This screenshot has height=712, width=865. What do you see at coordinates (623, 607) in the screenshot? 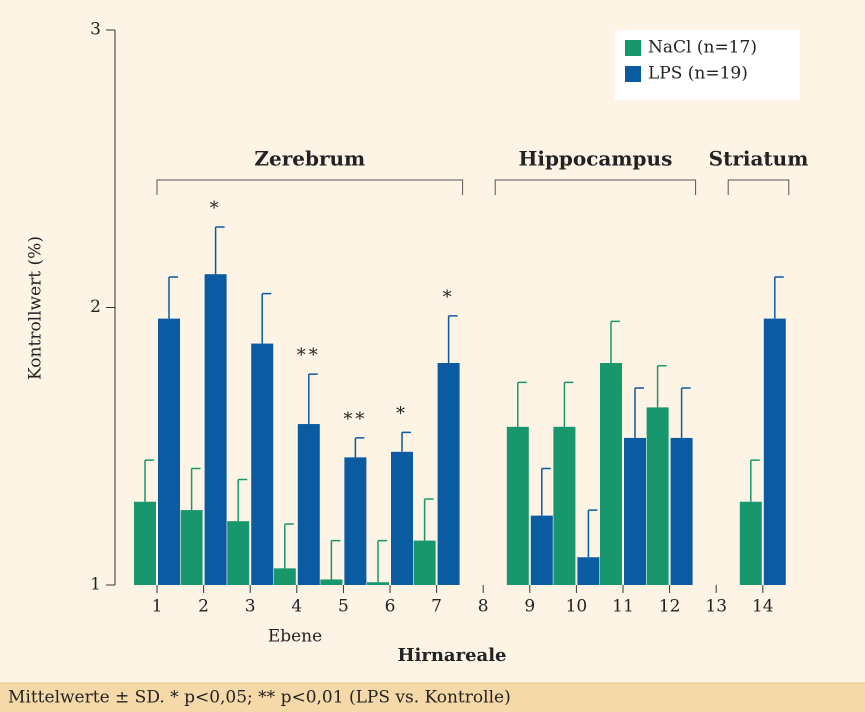
I see `x-tick-label: 11` at bounding box center [623, 607].